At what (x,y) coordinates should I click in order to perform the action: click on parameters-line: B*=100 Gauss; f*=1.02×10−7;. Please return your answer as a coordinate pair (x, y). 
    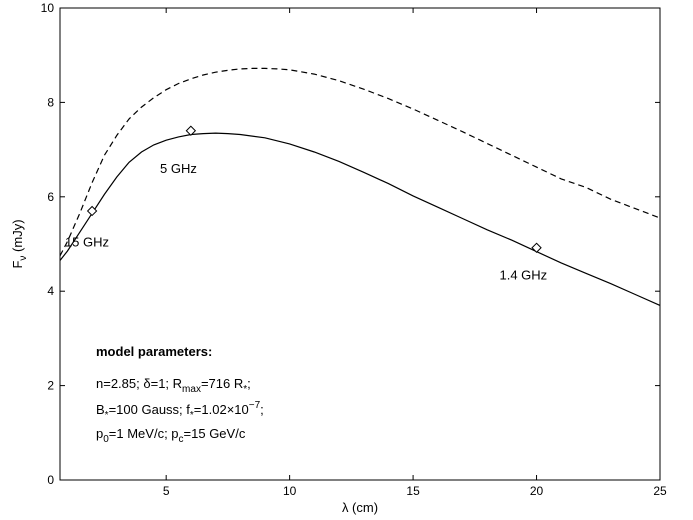
    Looking at the image, I should click on (180, 410).